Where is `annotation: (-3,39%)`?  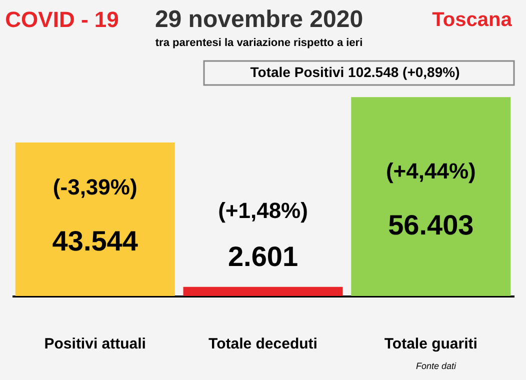
annotation: (-3,39%) is located at coordinates (95, 187).